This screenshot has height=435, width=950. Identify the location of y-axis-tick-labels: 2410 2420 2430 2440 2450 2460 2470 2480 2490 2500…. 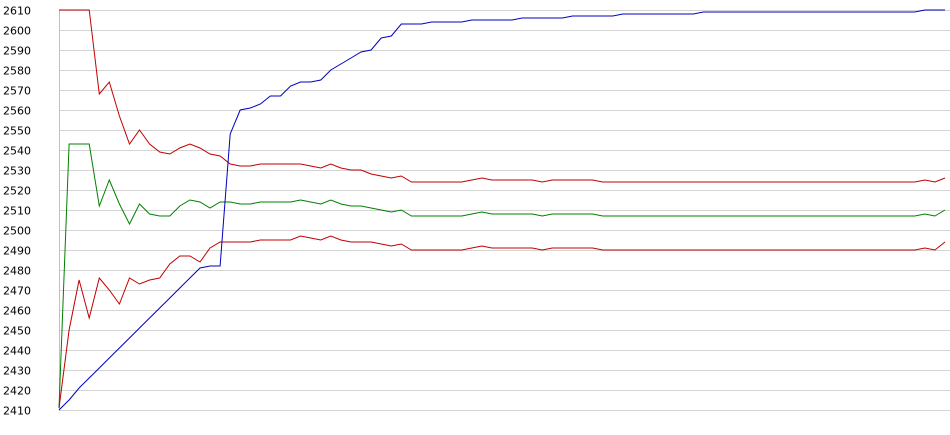
(17, 211).